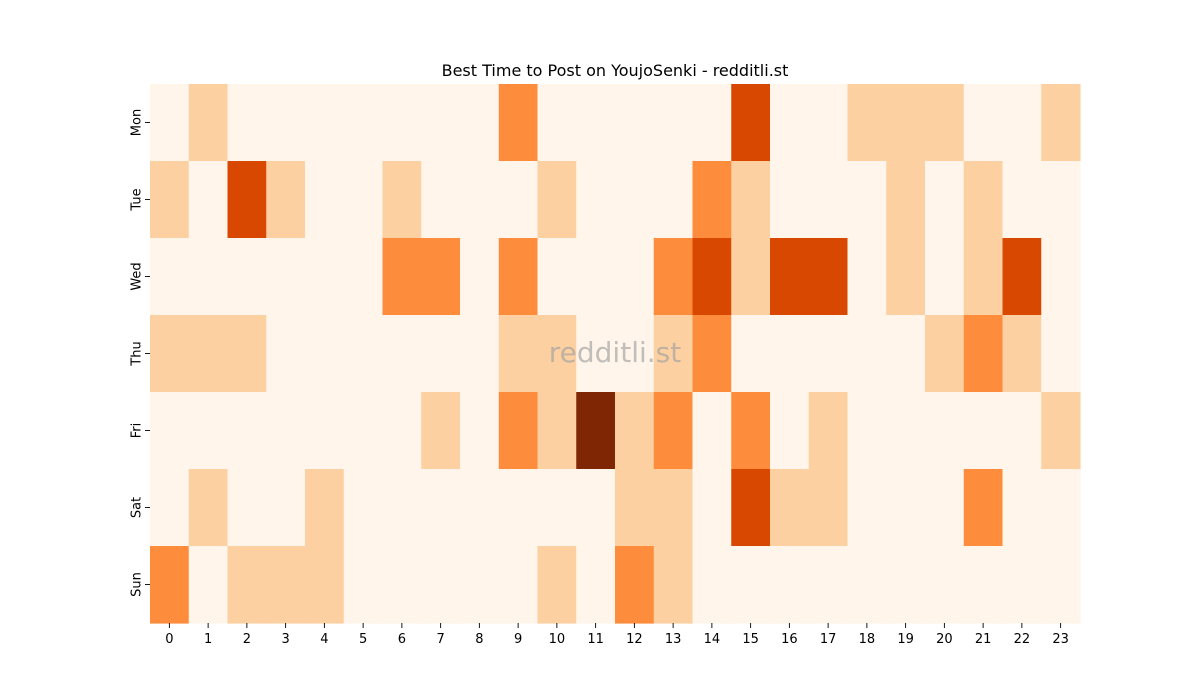  What do you see at coordinates (208, 639) in the screenshot?
I see `x-tick-label: 1` at bounding box center [208, 639].